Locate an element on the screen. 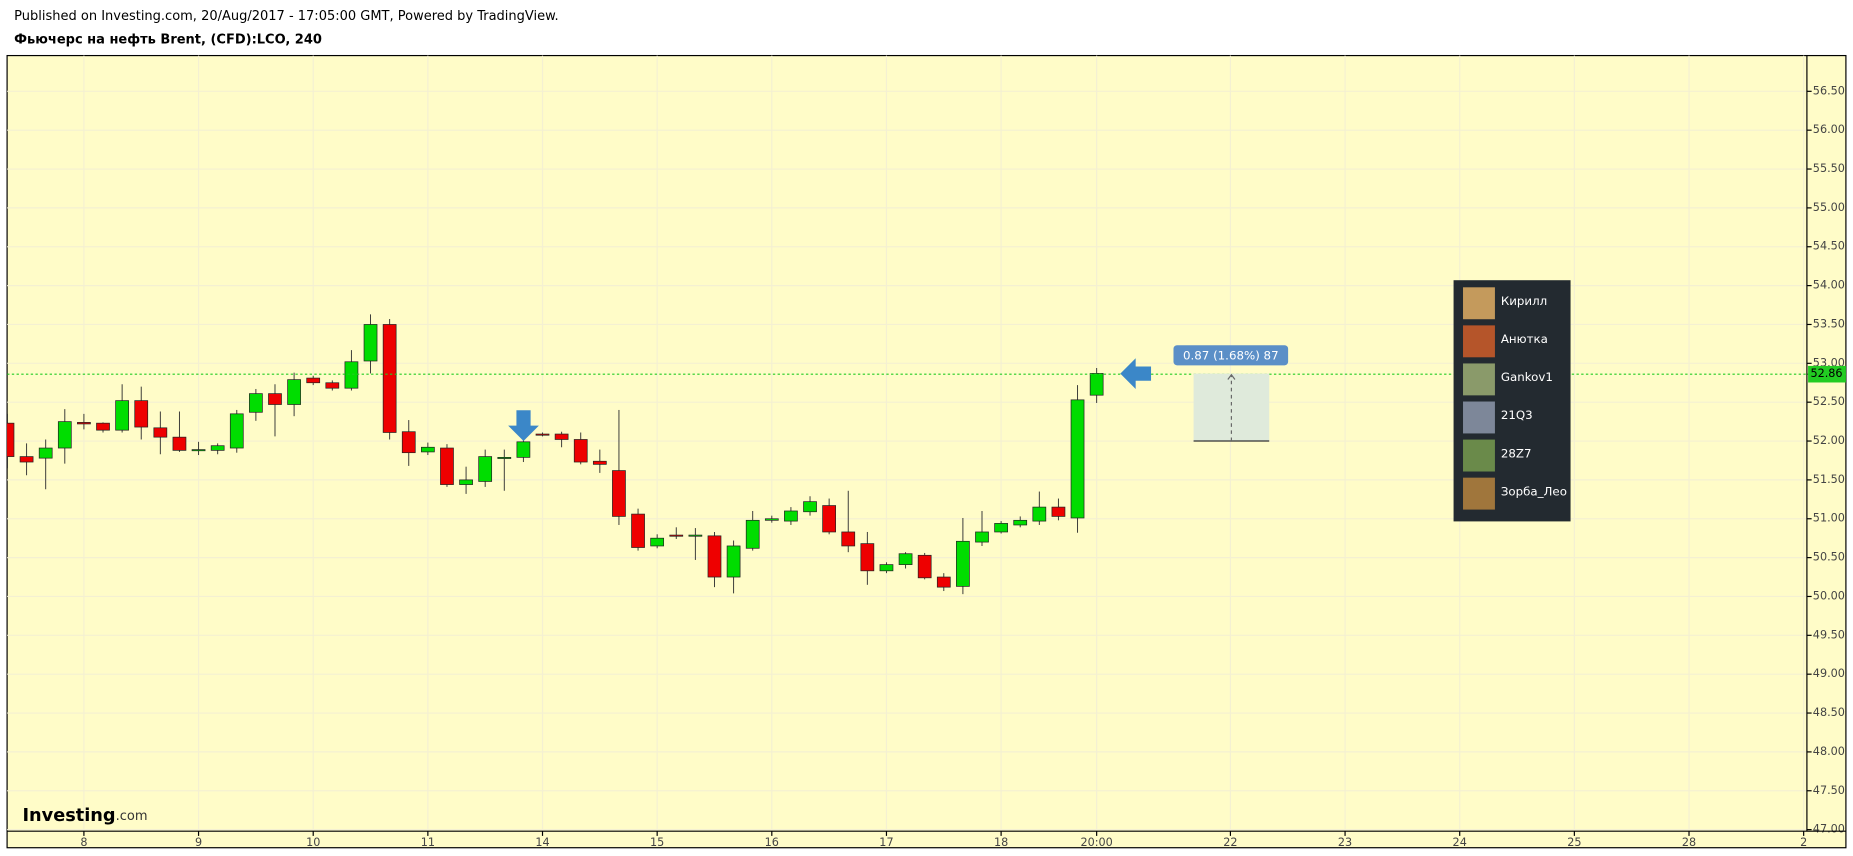 The image size is (1853, 856). x-tick-label: 25 is located at coordinates (1574, 842).